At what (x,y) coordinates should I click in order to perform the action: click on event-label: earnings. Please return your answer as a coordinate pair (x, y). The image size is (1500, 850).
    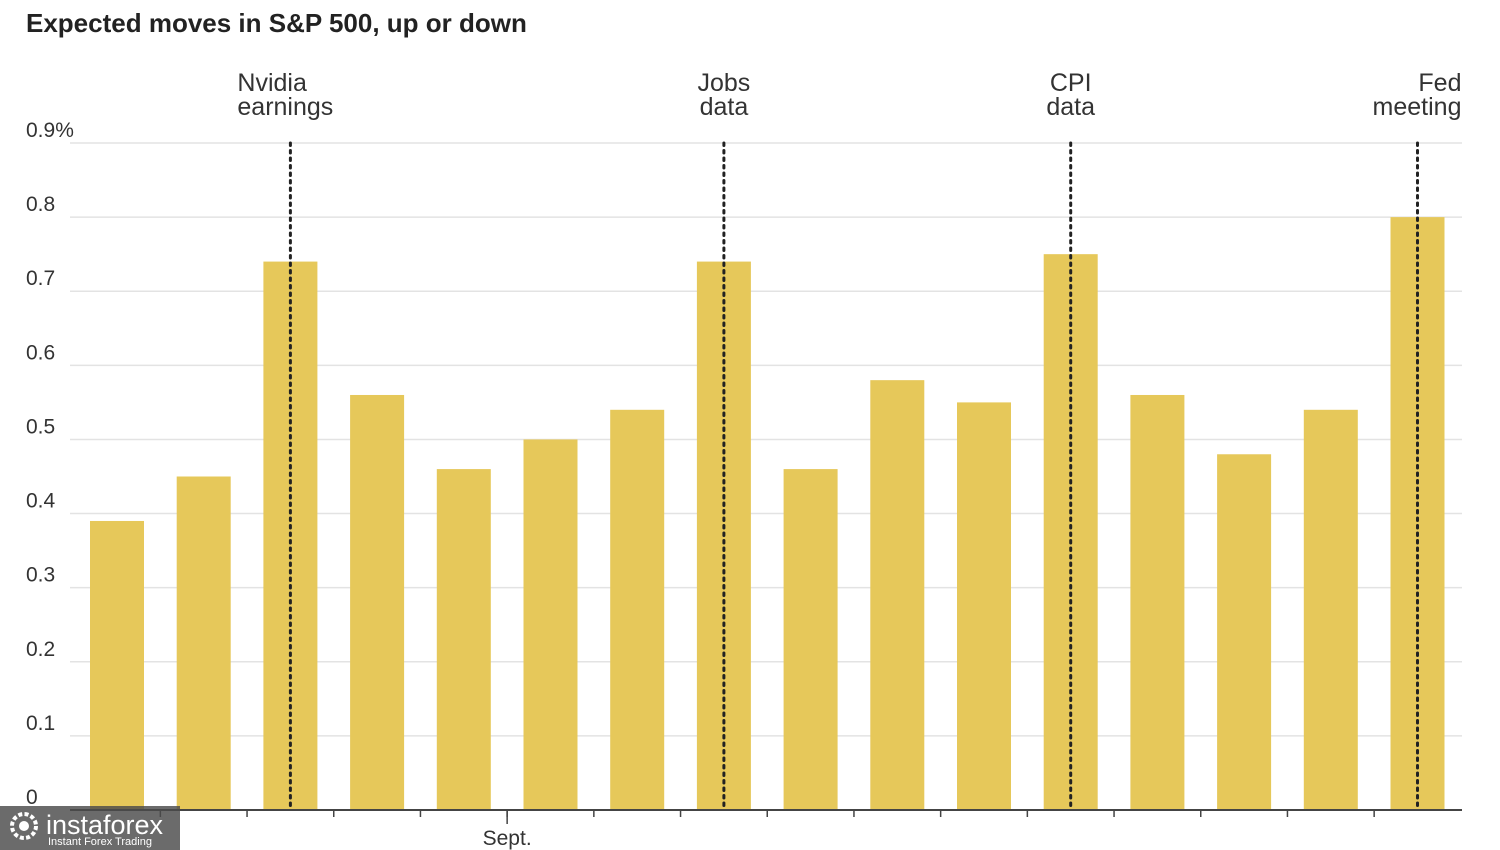
    Looking at the image, I should click on (285, 107).